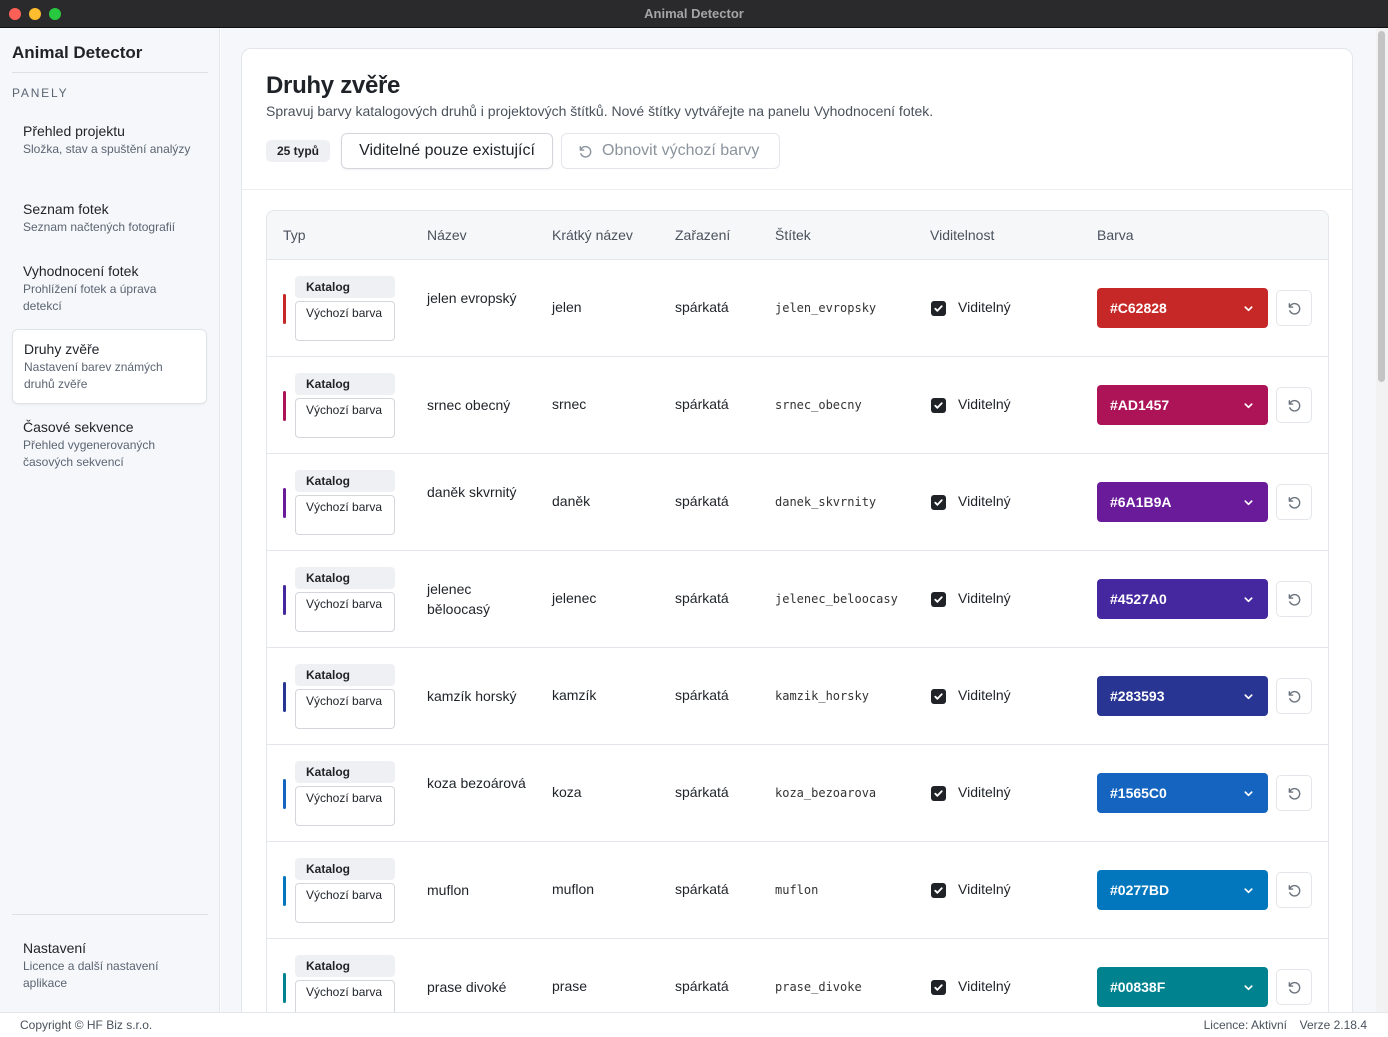 The image size is (1388, 1037). What do you see at coordinates (1138, 599) in the screenshot?
I see `color-value: #4527A0` at bounding box center [1138, 599].